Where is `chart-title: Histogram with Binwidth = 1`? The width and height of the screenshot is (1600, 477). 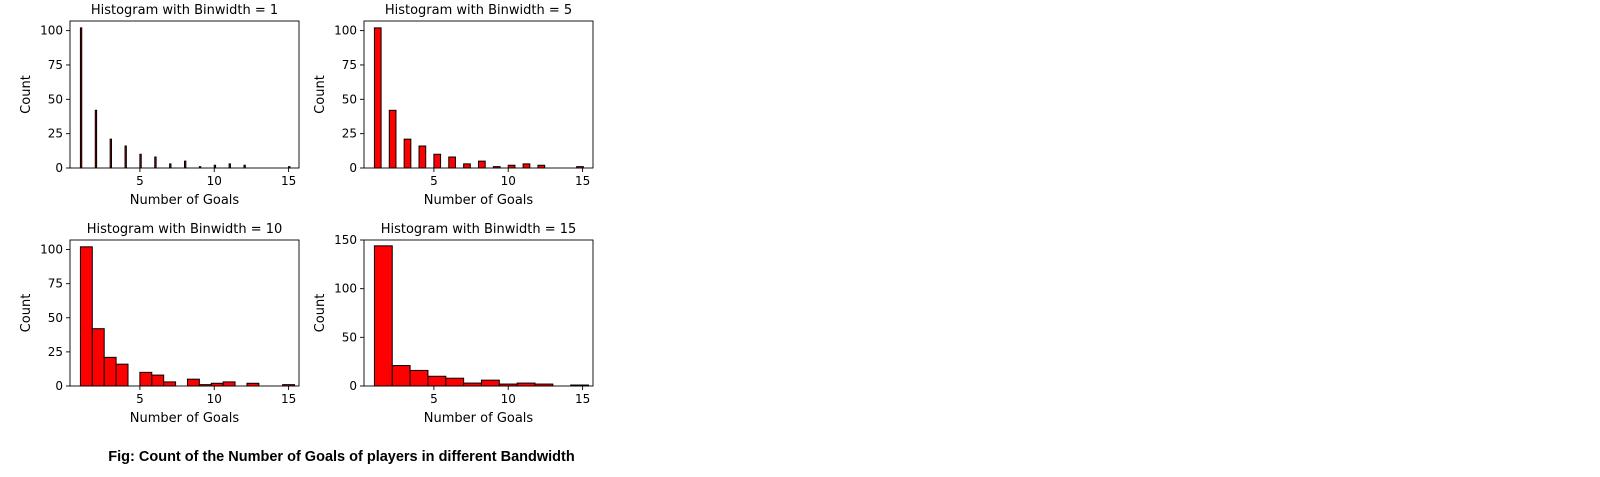 chart-title: Histogram with Binwidth = 1 is located at coordinates (184, 10).